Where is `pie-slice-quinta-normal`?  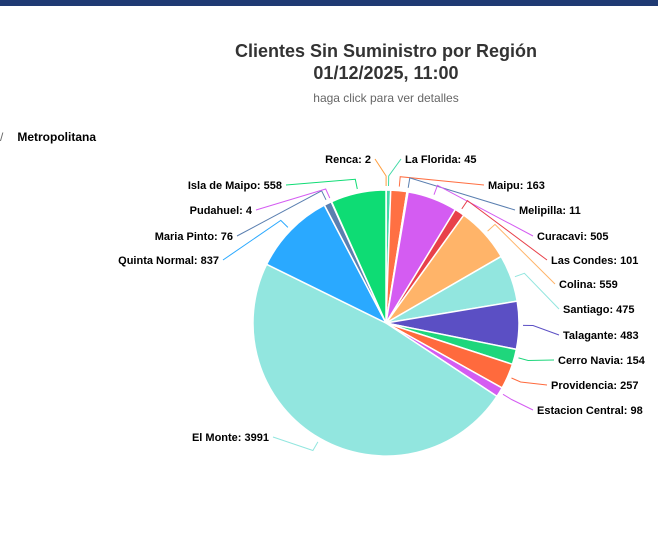
pie-slice-quinta-normal is located at coordinates (326, 264).